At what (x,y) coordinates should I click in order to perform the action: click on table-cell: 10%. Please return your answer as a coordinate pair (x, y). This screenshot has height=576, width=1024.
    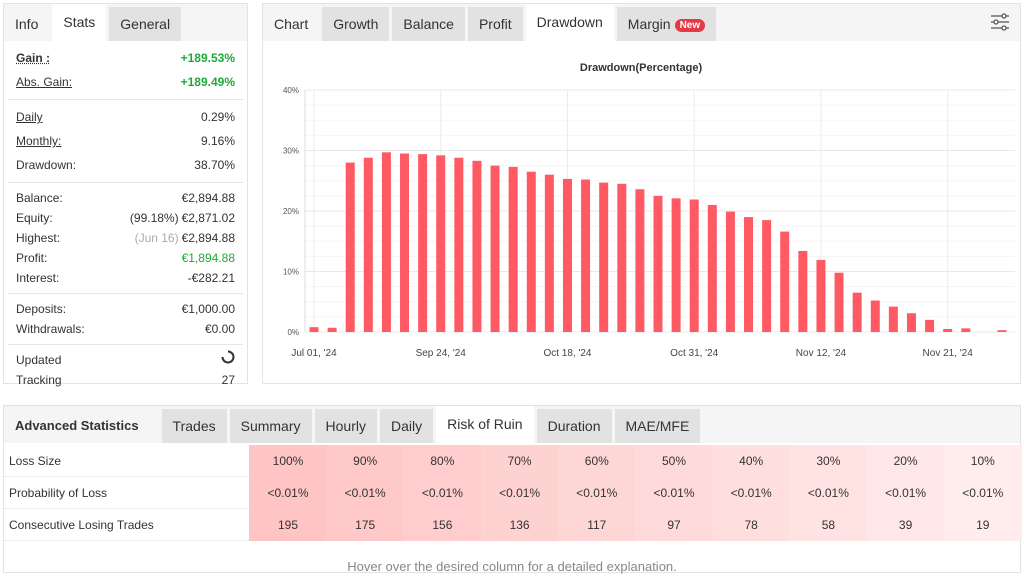
    Looking at the image, I should click on (982, 461).